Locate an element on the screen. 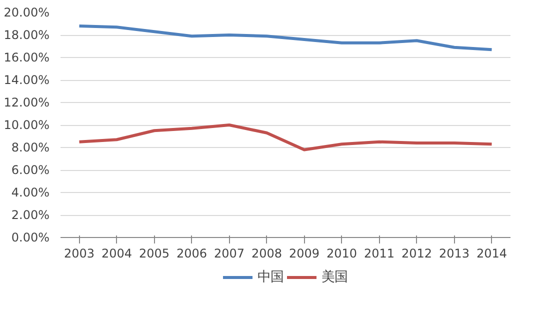 This screenshot has height=324, width=555. x-tick-label: 2010 is located at coordinates (342, 253).